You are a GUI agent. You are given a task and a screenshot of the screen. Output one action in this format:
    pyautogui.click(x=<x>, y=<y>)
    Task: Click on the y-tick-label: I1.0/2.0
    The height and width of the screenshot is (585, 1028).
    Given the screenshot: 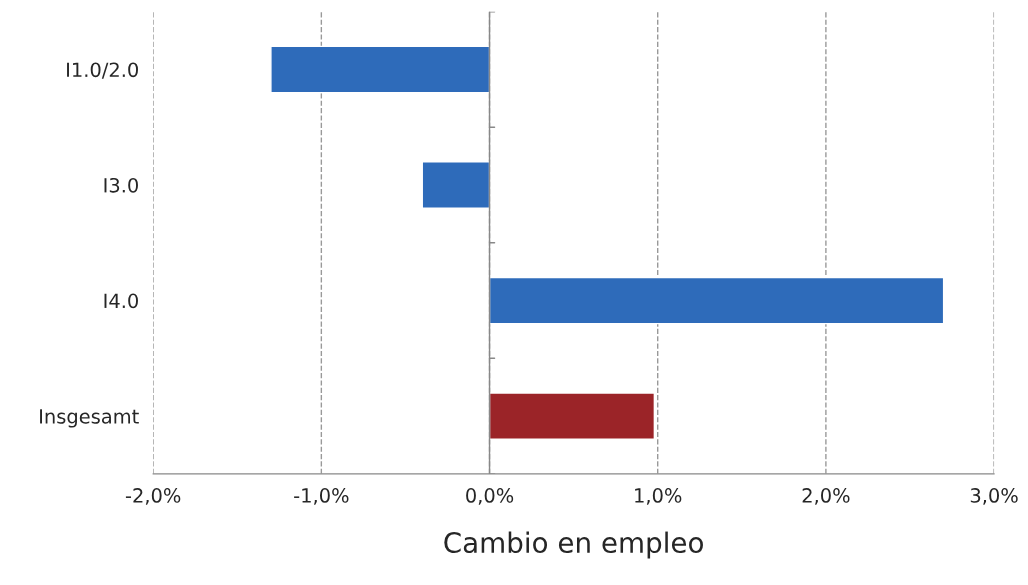 What is the action you would take?
    pyautogui.click(x=102, y=70)
    